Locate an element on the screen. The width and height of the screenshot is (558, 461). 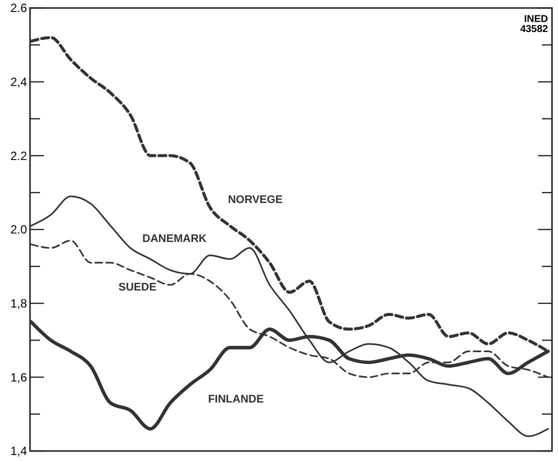
series-label: FINLANDE is located at coordinates (236, 399).